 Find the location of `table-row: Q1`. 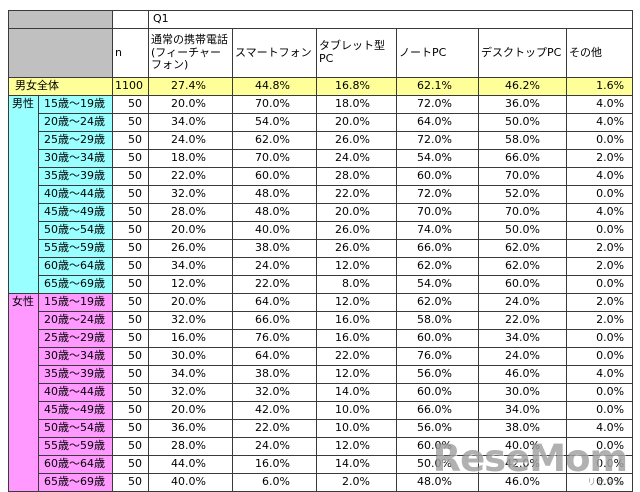

table-row: Q1 is located at coordinates (321, 19).